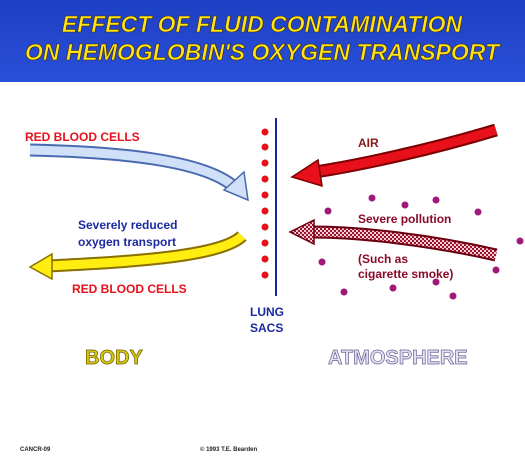 This screenshot has height=459, width=525. Describe the element at coordinates (114, 358) in the screenshot. I see `region-label: BODY` at that location.